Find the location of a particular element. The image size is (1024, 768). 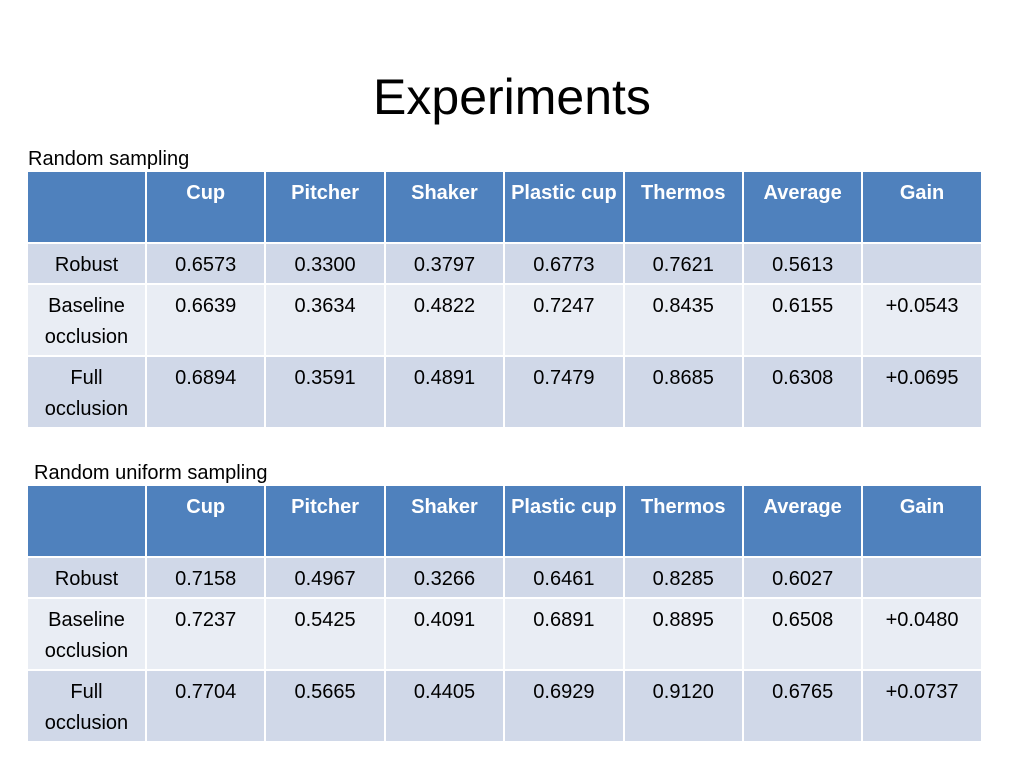

table-cell: 0.3797 is located at coordinates (444, 263).